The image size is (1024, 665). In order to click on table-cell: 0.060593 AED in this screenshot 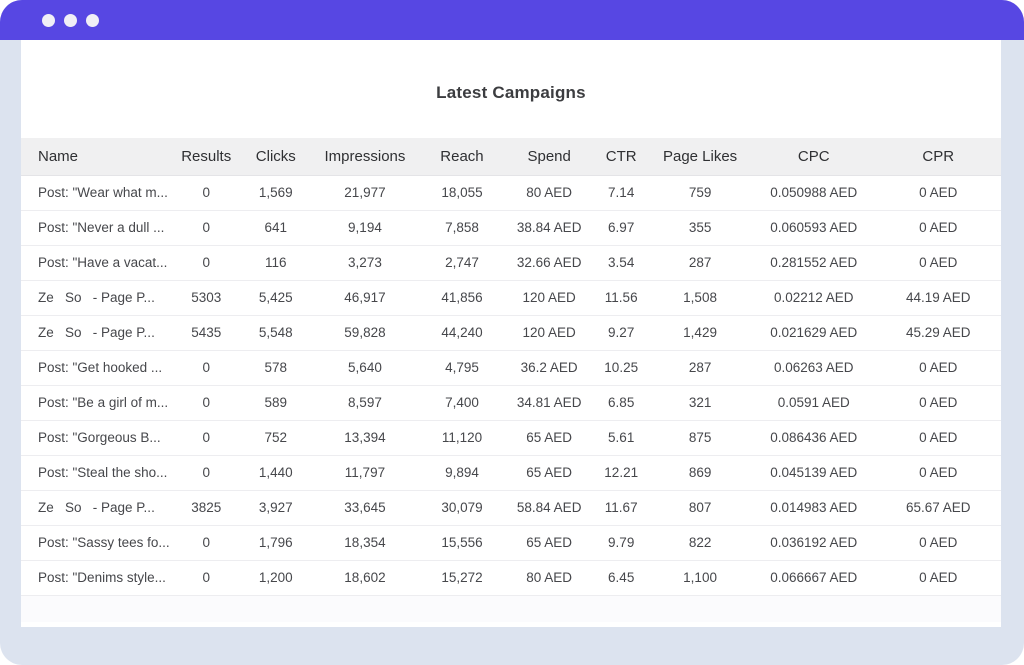, I will do `click(814, 227)`.